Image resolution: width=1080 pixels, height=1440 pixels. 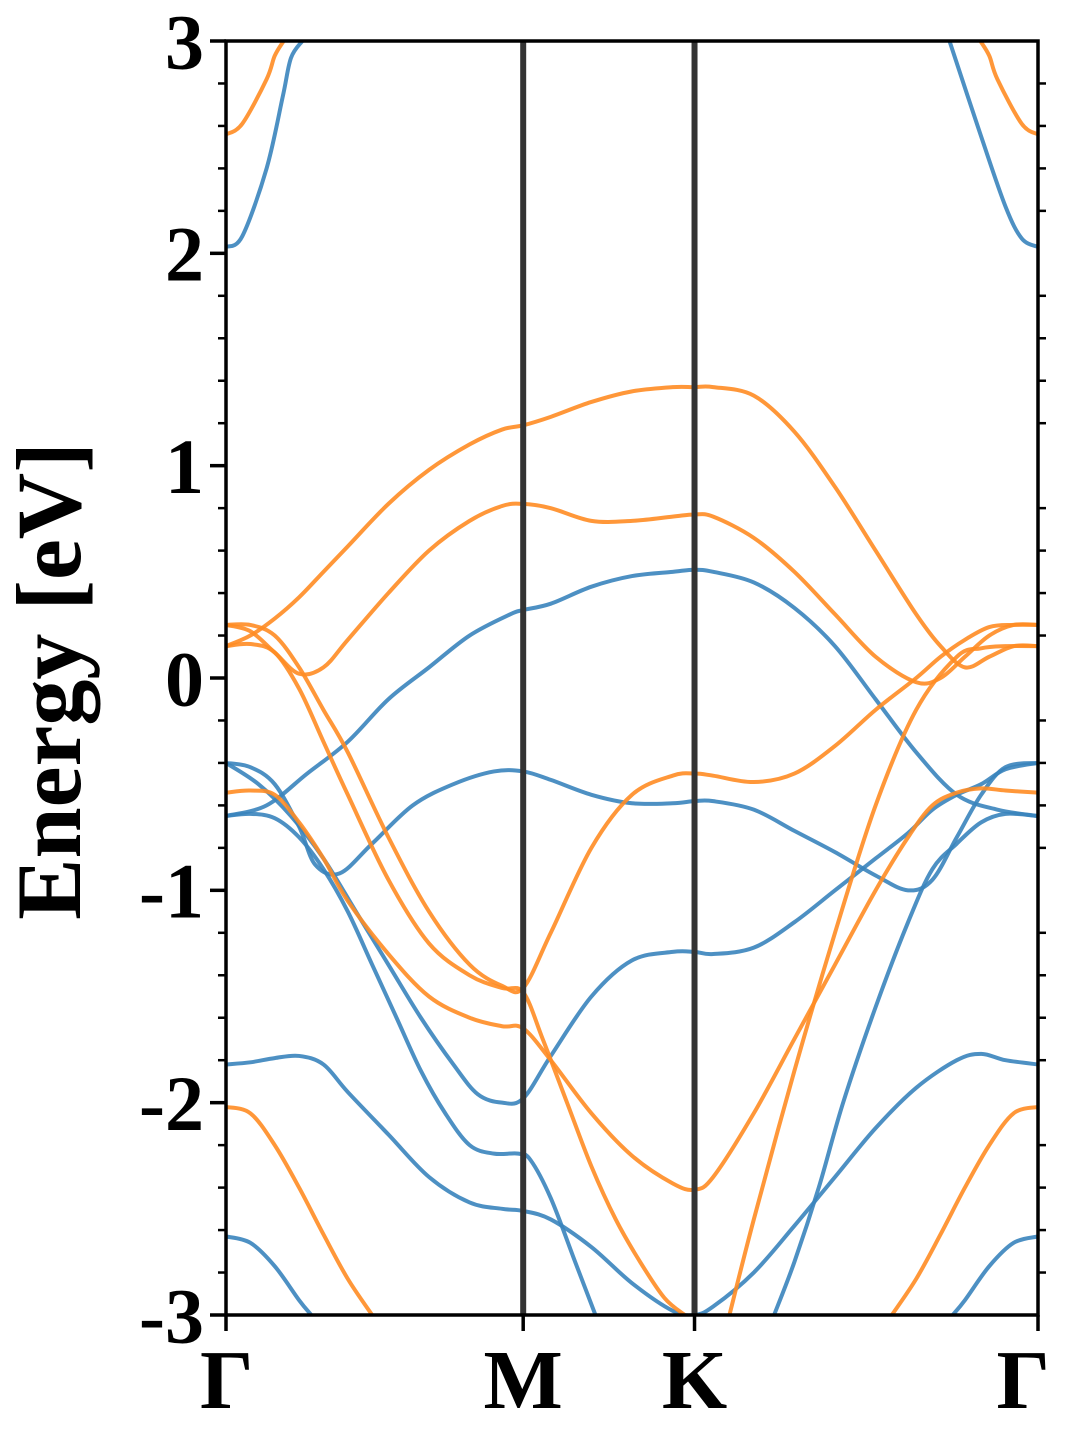 What do you see at coordinates (171, 1103) in the screenshot?
I see `y-tick-label: -2` at bounding box center [171, 1103].